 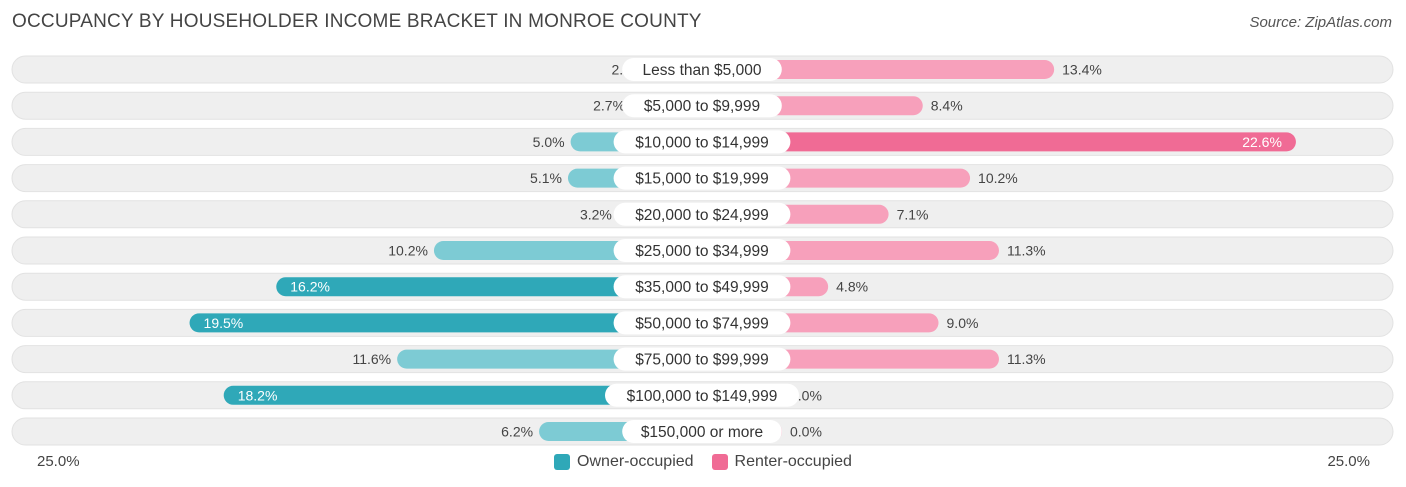 What do you see at coordinates (998, 178) in the screenshot?
I see `renter-value-label: 10.2%` at bounding box center [998, 178].